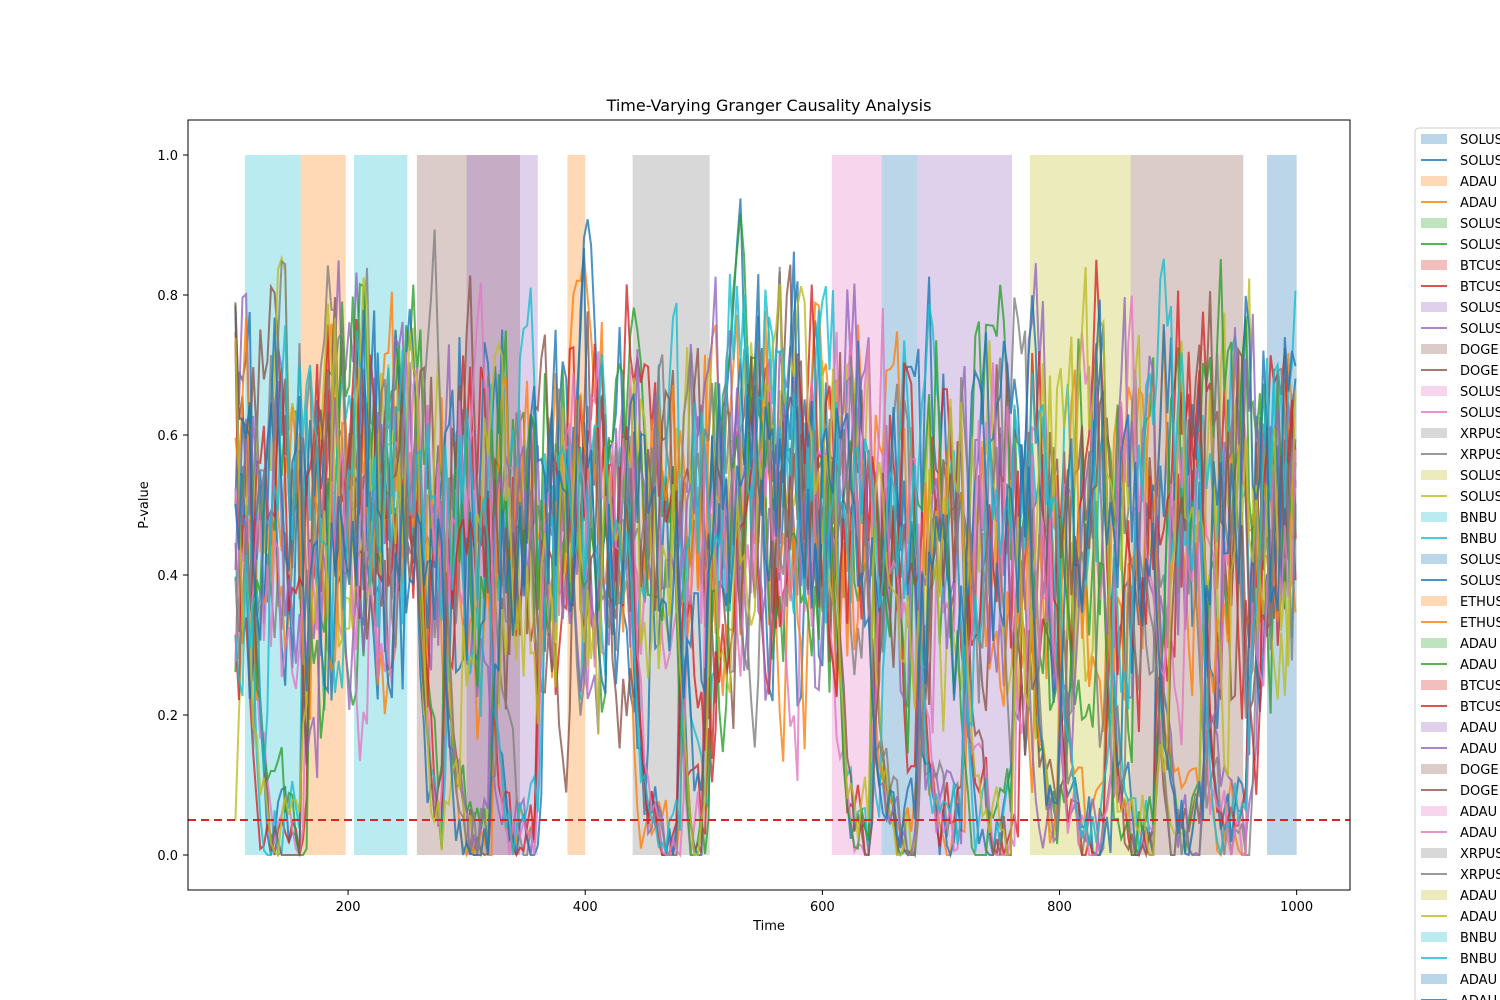 This screenshot has height=1000, width=1500. Describe the element at coordinates (1059, 907) in the screenshot. I see `x-tick-label: 800` at that location.